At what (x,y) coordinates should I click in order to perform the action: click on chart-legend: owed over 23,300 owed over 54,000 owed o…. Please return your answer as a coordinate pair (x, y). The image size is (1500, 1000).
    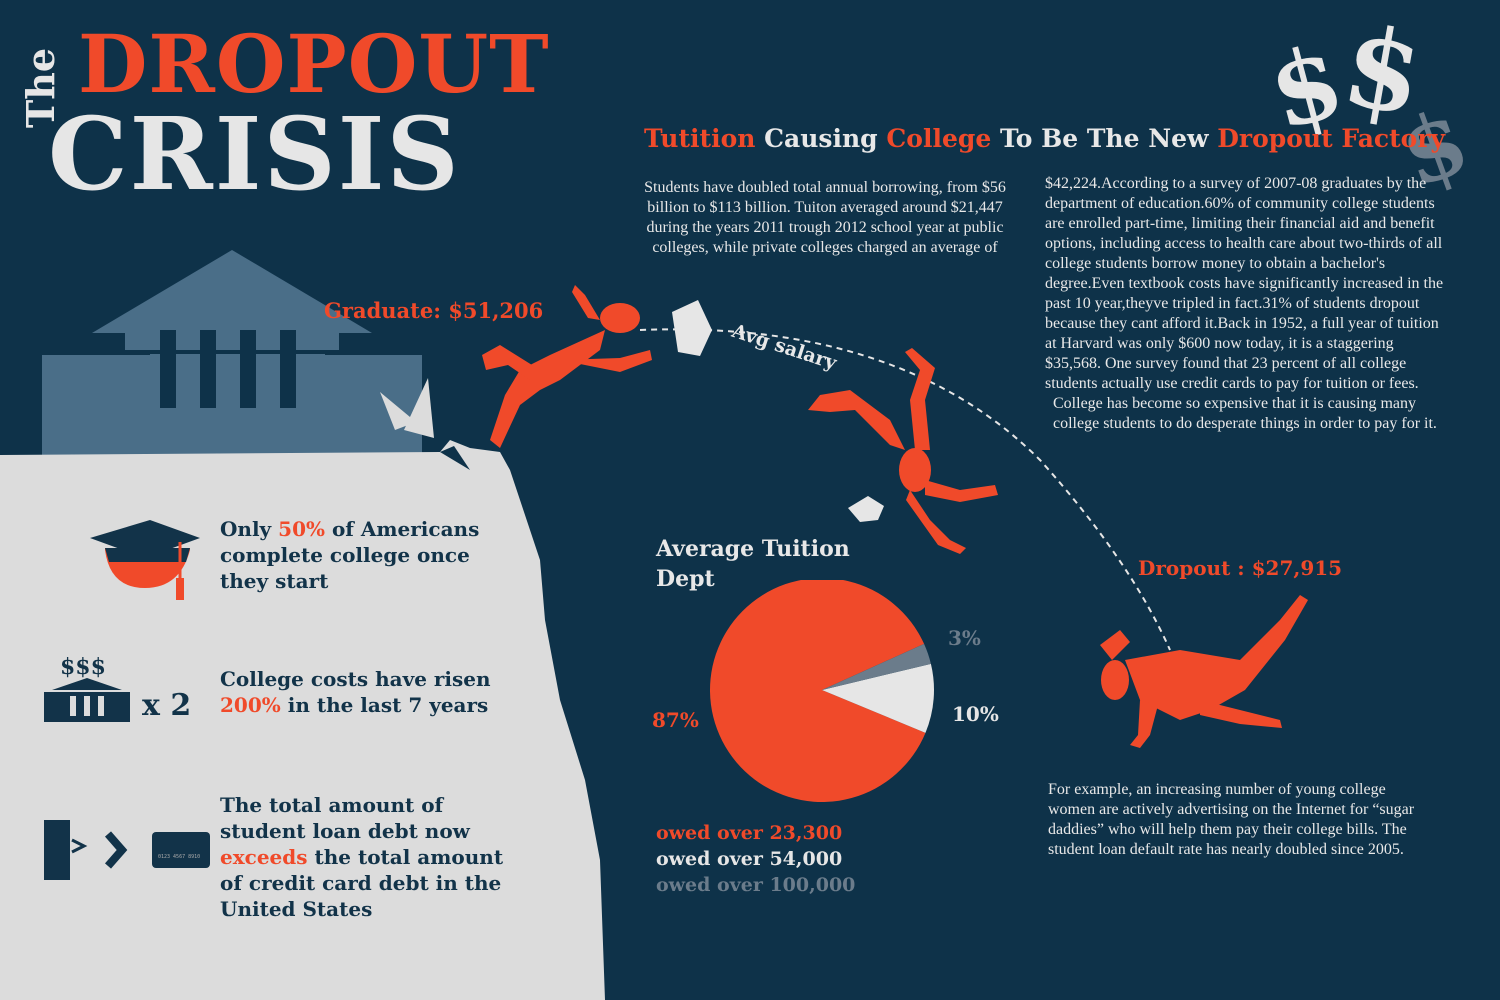
    Looking at the image, I should click on (755, 859).